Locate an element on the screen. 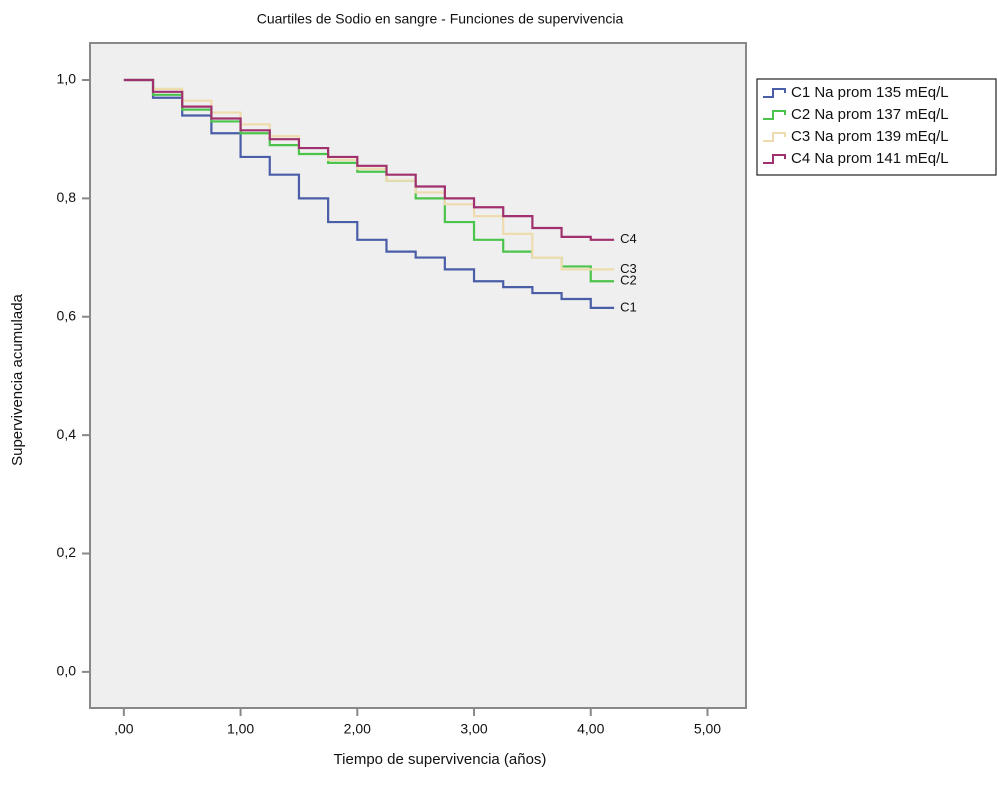  y-tick-label: 1,0 is located at coordinates (67, 79).